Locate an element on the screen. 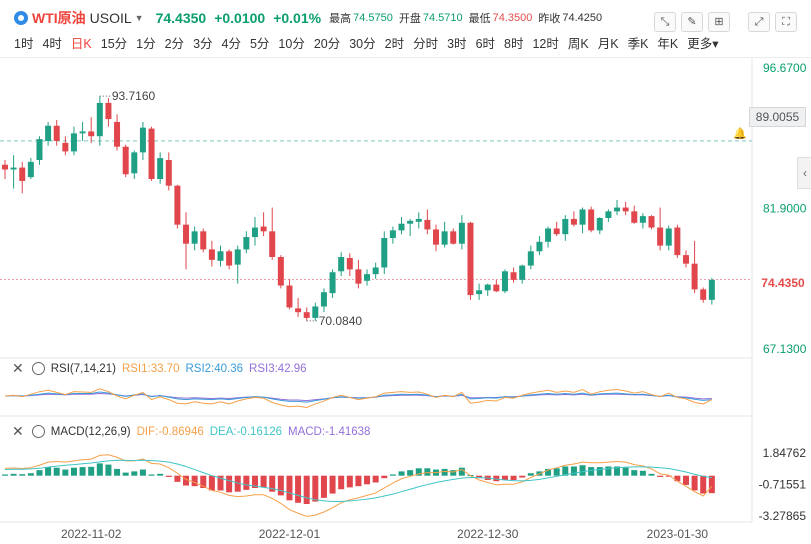 This screenshot has height=544, width=811. tab-period-10: 20分 is located at coordinates (327, 44).